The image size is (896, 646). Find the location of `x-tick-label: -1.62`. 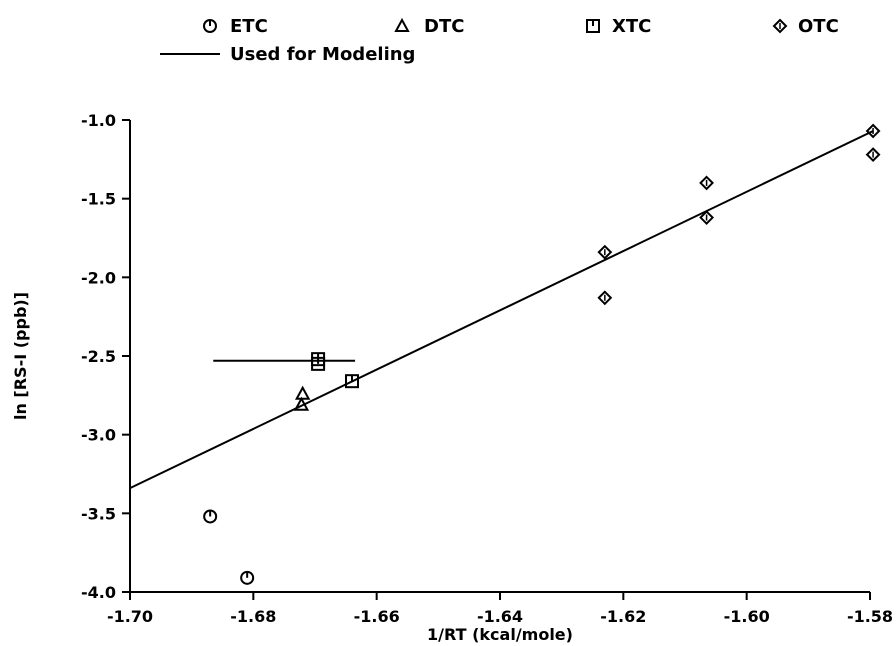

x-tick-label: -1.62 is located at coordinates (623, 616).